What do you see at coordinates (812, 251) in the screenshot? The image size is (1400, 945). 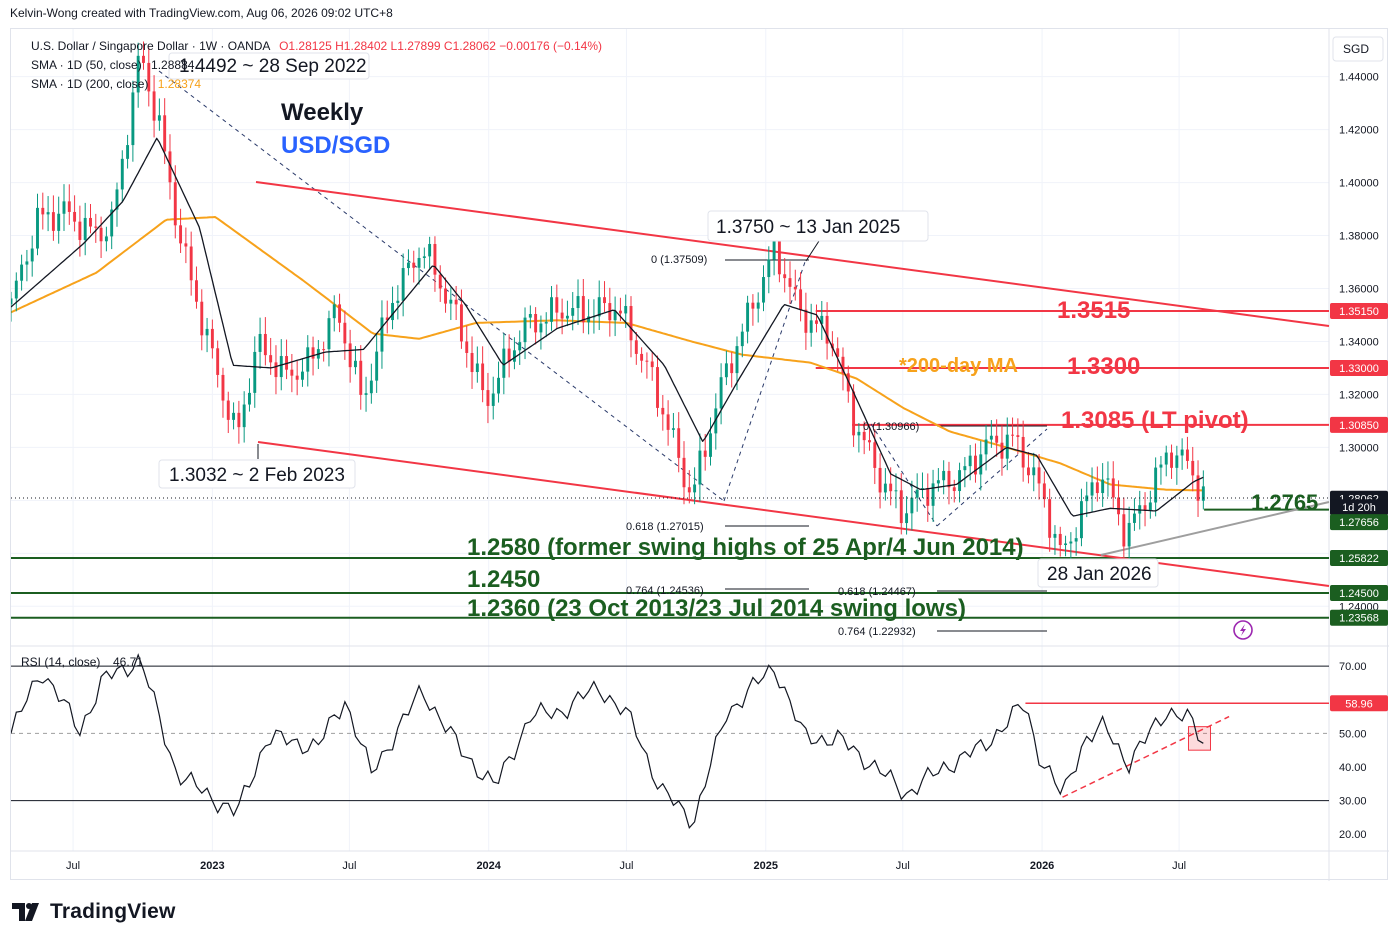 I see `high-2025-pointer` at bounding box center [812, 251].